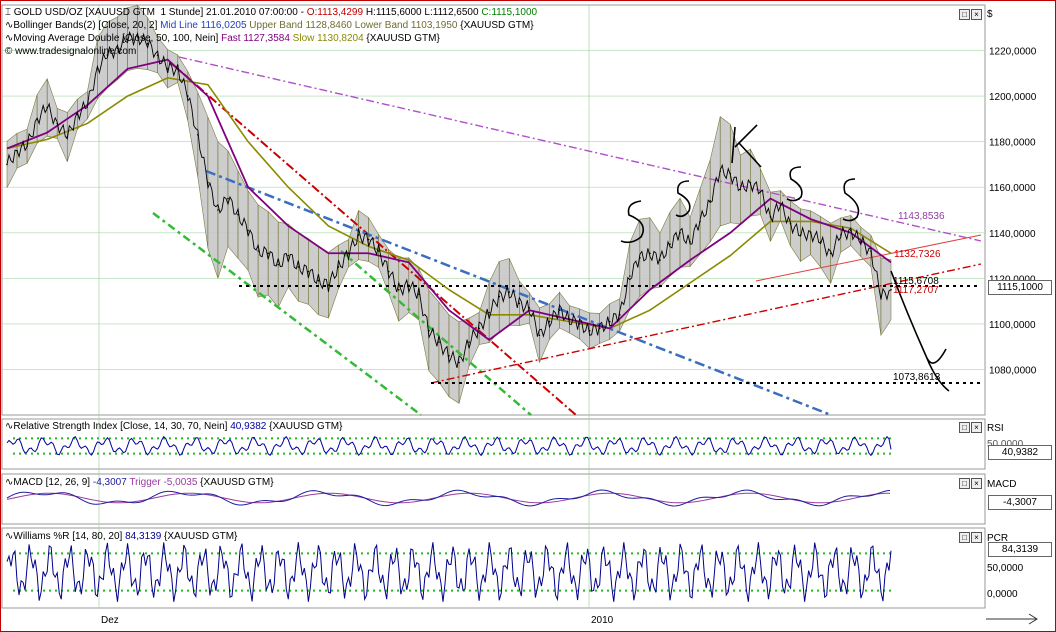  I want to click on y-tick-label-1080: 1080,0000, so click(1013, 370).